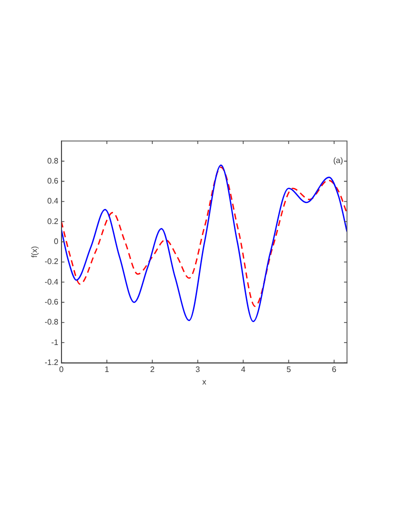 Image resolution: width=398 pixels, height=515 pixels. What do you see at coordinates (51, 302) in the screenshot?
I see `y-tick-label: -0.6` at bounding box center [51, 302].